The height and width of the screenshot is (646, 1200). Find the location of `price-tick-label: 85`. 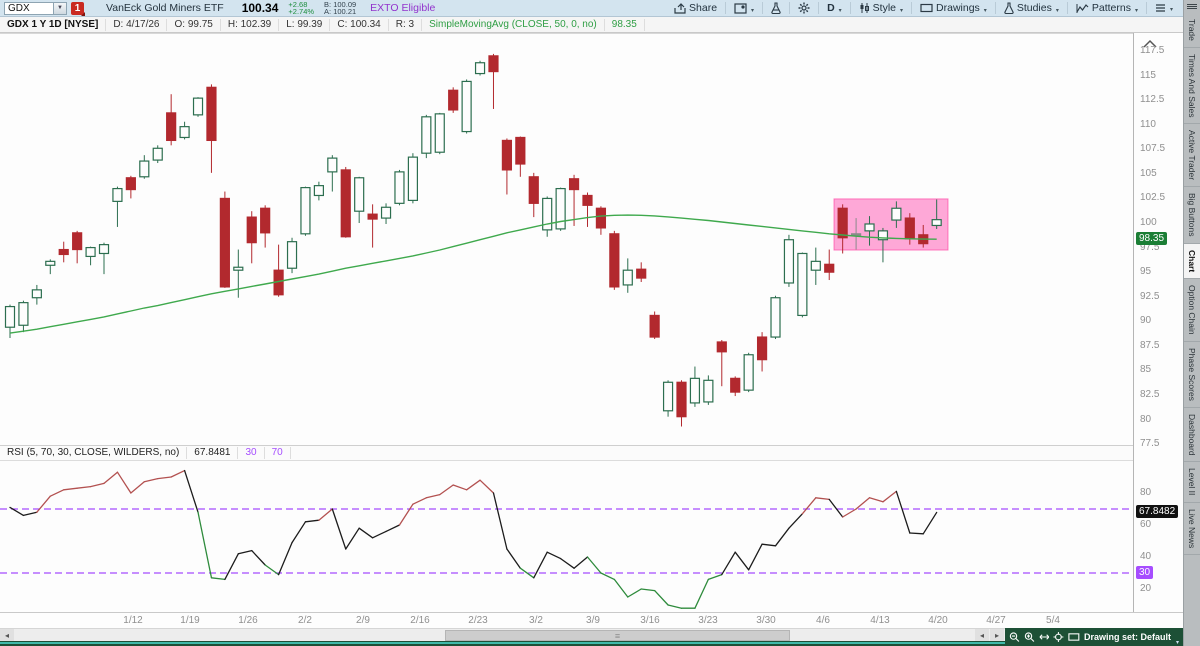

price-tick-label: 85 is located at coordinates (1146, 370).